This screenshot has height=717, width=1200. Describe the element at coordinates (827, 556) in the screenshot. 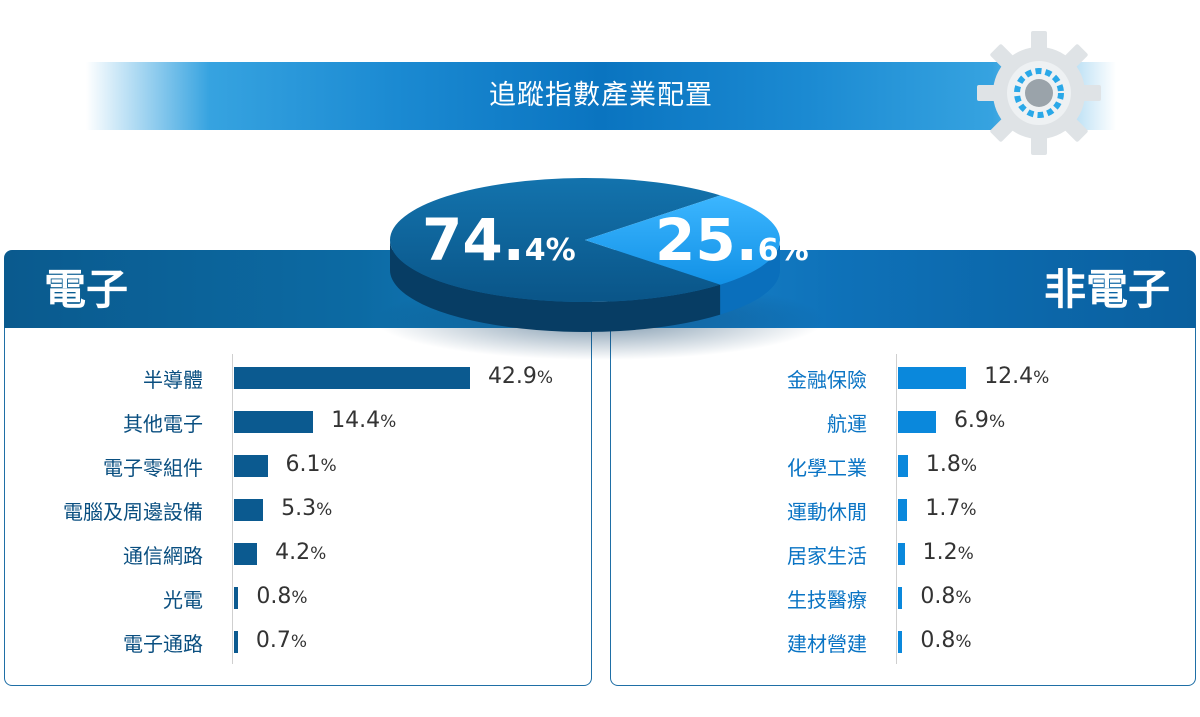

I see `non-electronic-category-label: 居家生活` at that location.